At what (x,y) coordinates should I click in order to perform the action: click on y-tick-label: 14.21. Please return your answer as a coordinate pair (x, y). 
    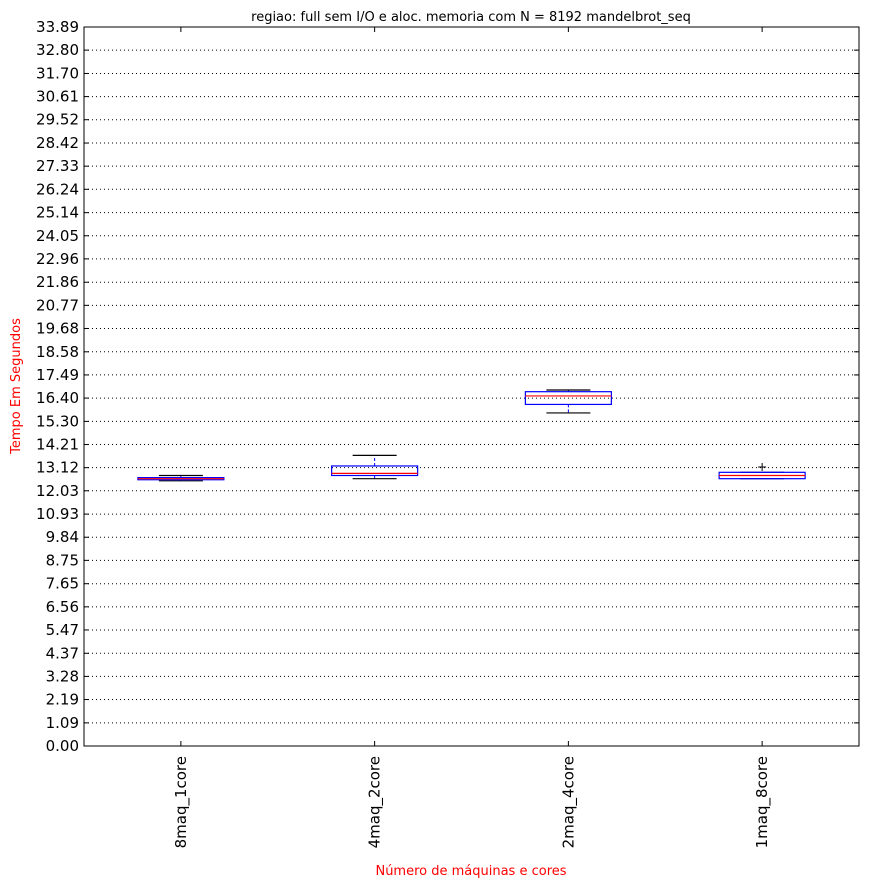
    Looking at the image, I should click on (57, 445).